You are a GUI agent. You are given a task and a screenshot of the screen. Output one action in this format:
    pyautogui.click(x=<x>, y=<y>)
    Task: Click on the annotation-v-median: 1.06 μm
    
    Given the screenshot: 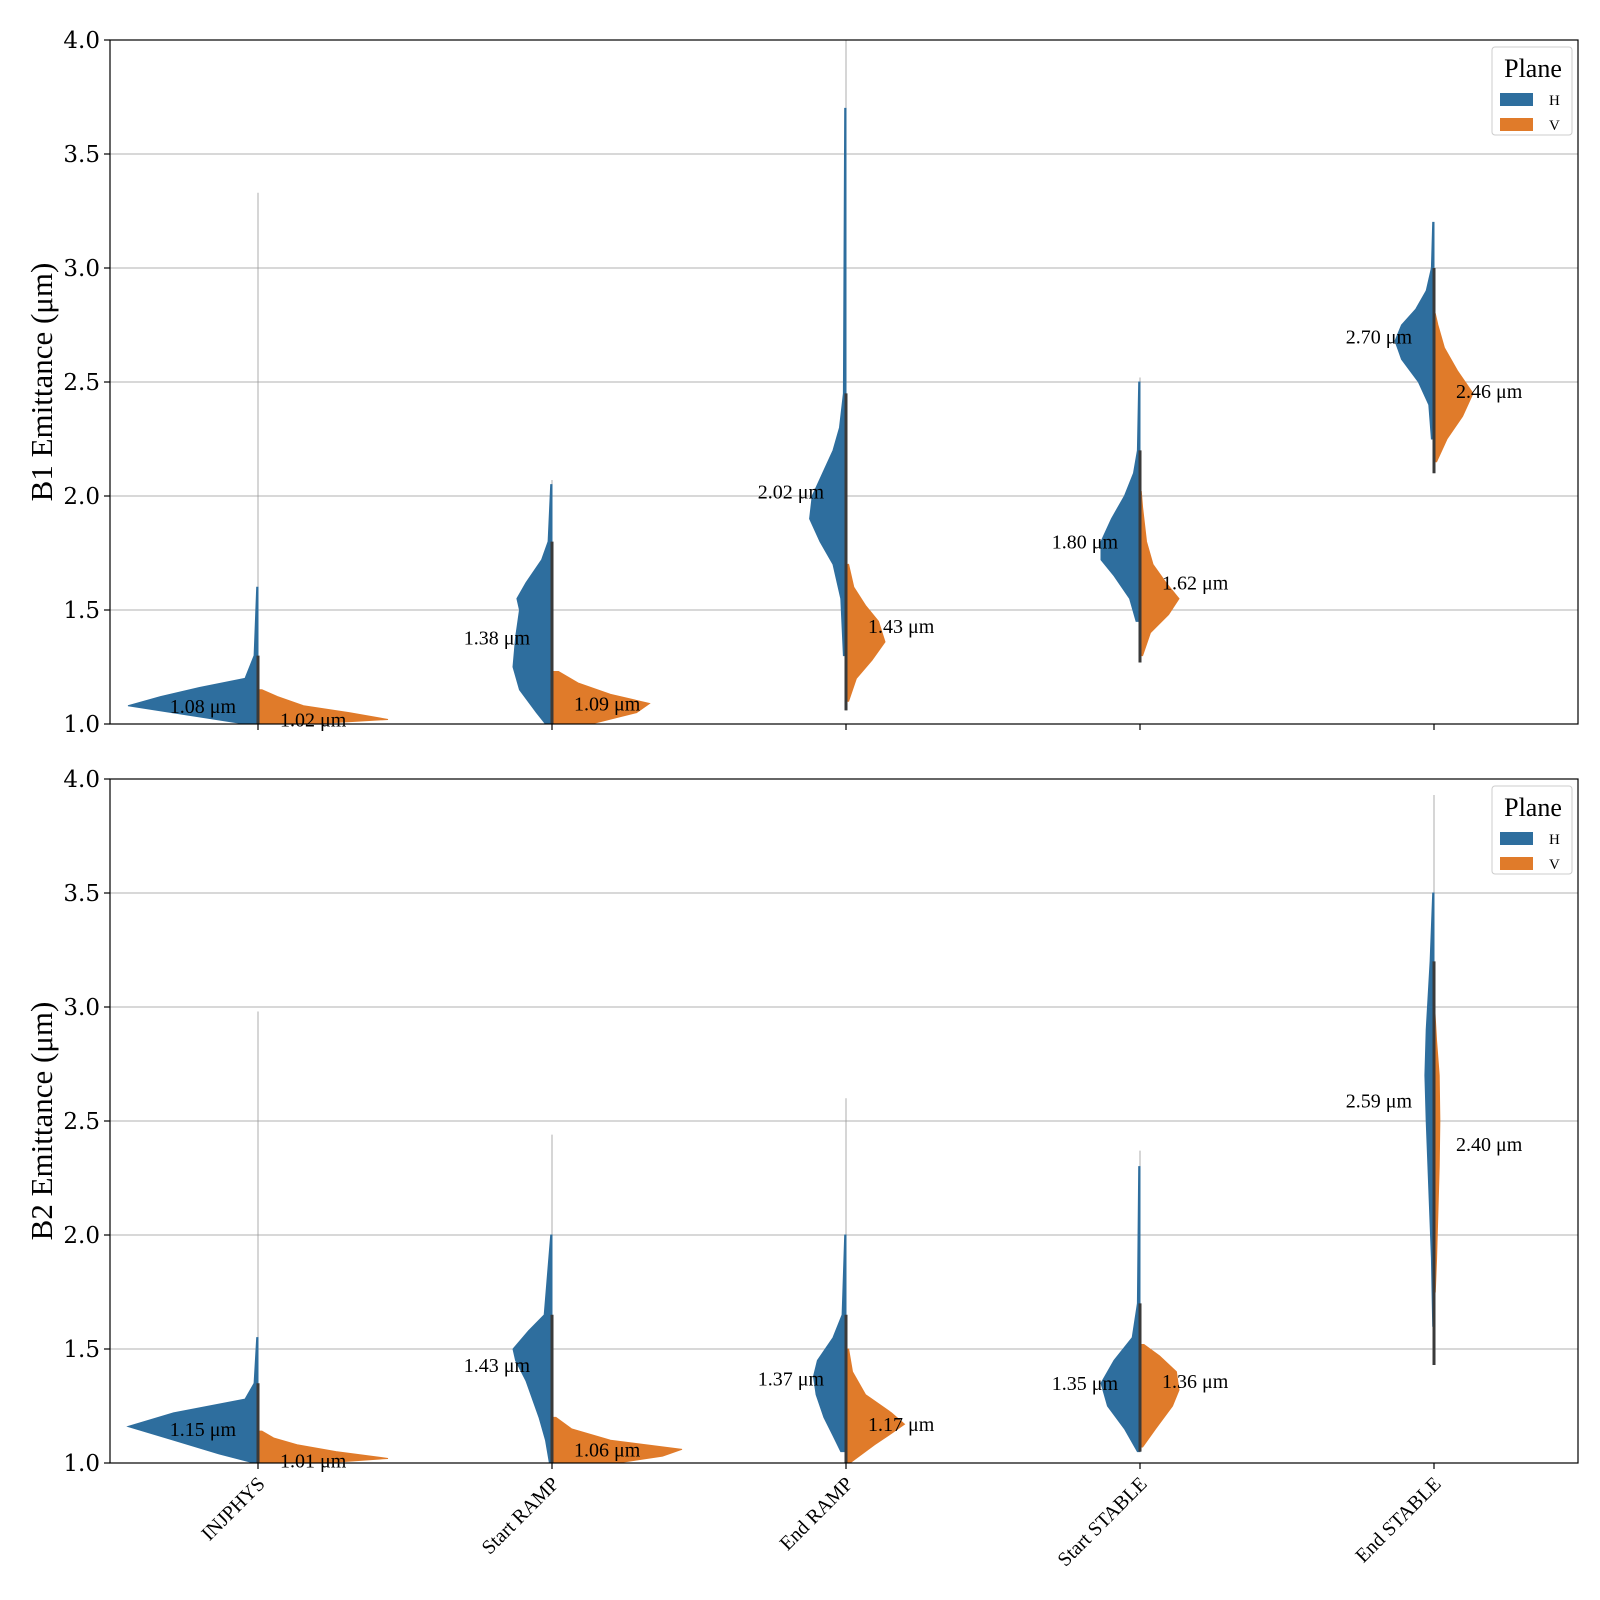 What is the action you would take?
    pyautogui.click(x=607, y=1450)
    